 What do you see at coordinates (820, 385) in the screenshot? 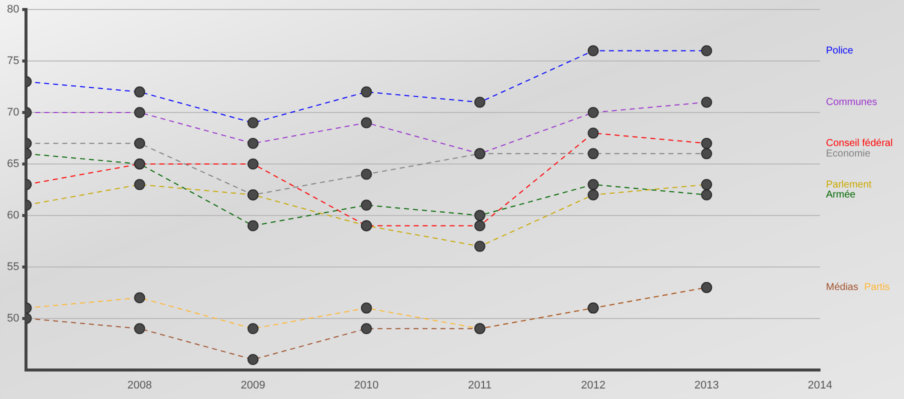
I see `x-tick-label: 2014` at bounding box center [820, 385].